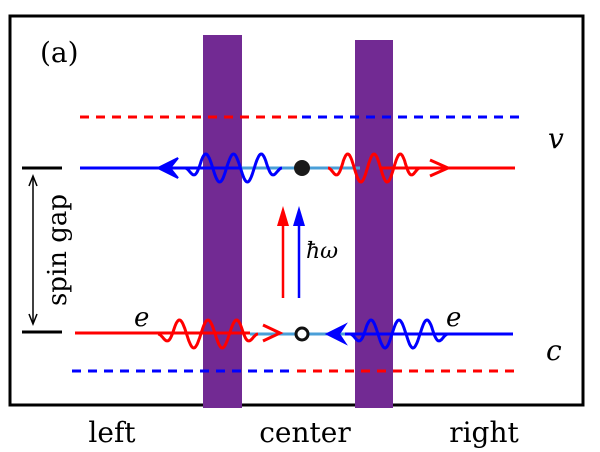  I want to click on photon-wave-conduction-right, so click(399, 334).